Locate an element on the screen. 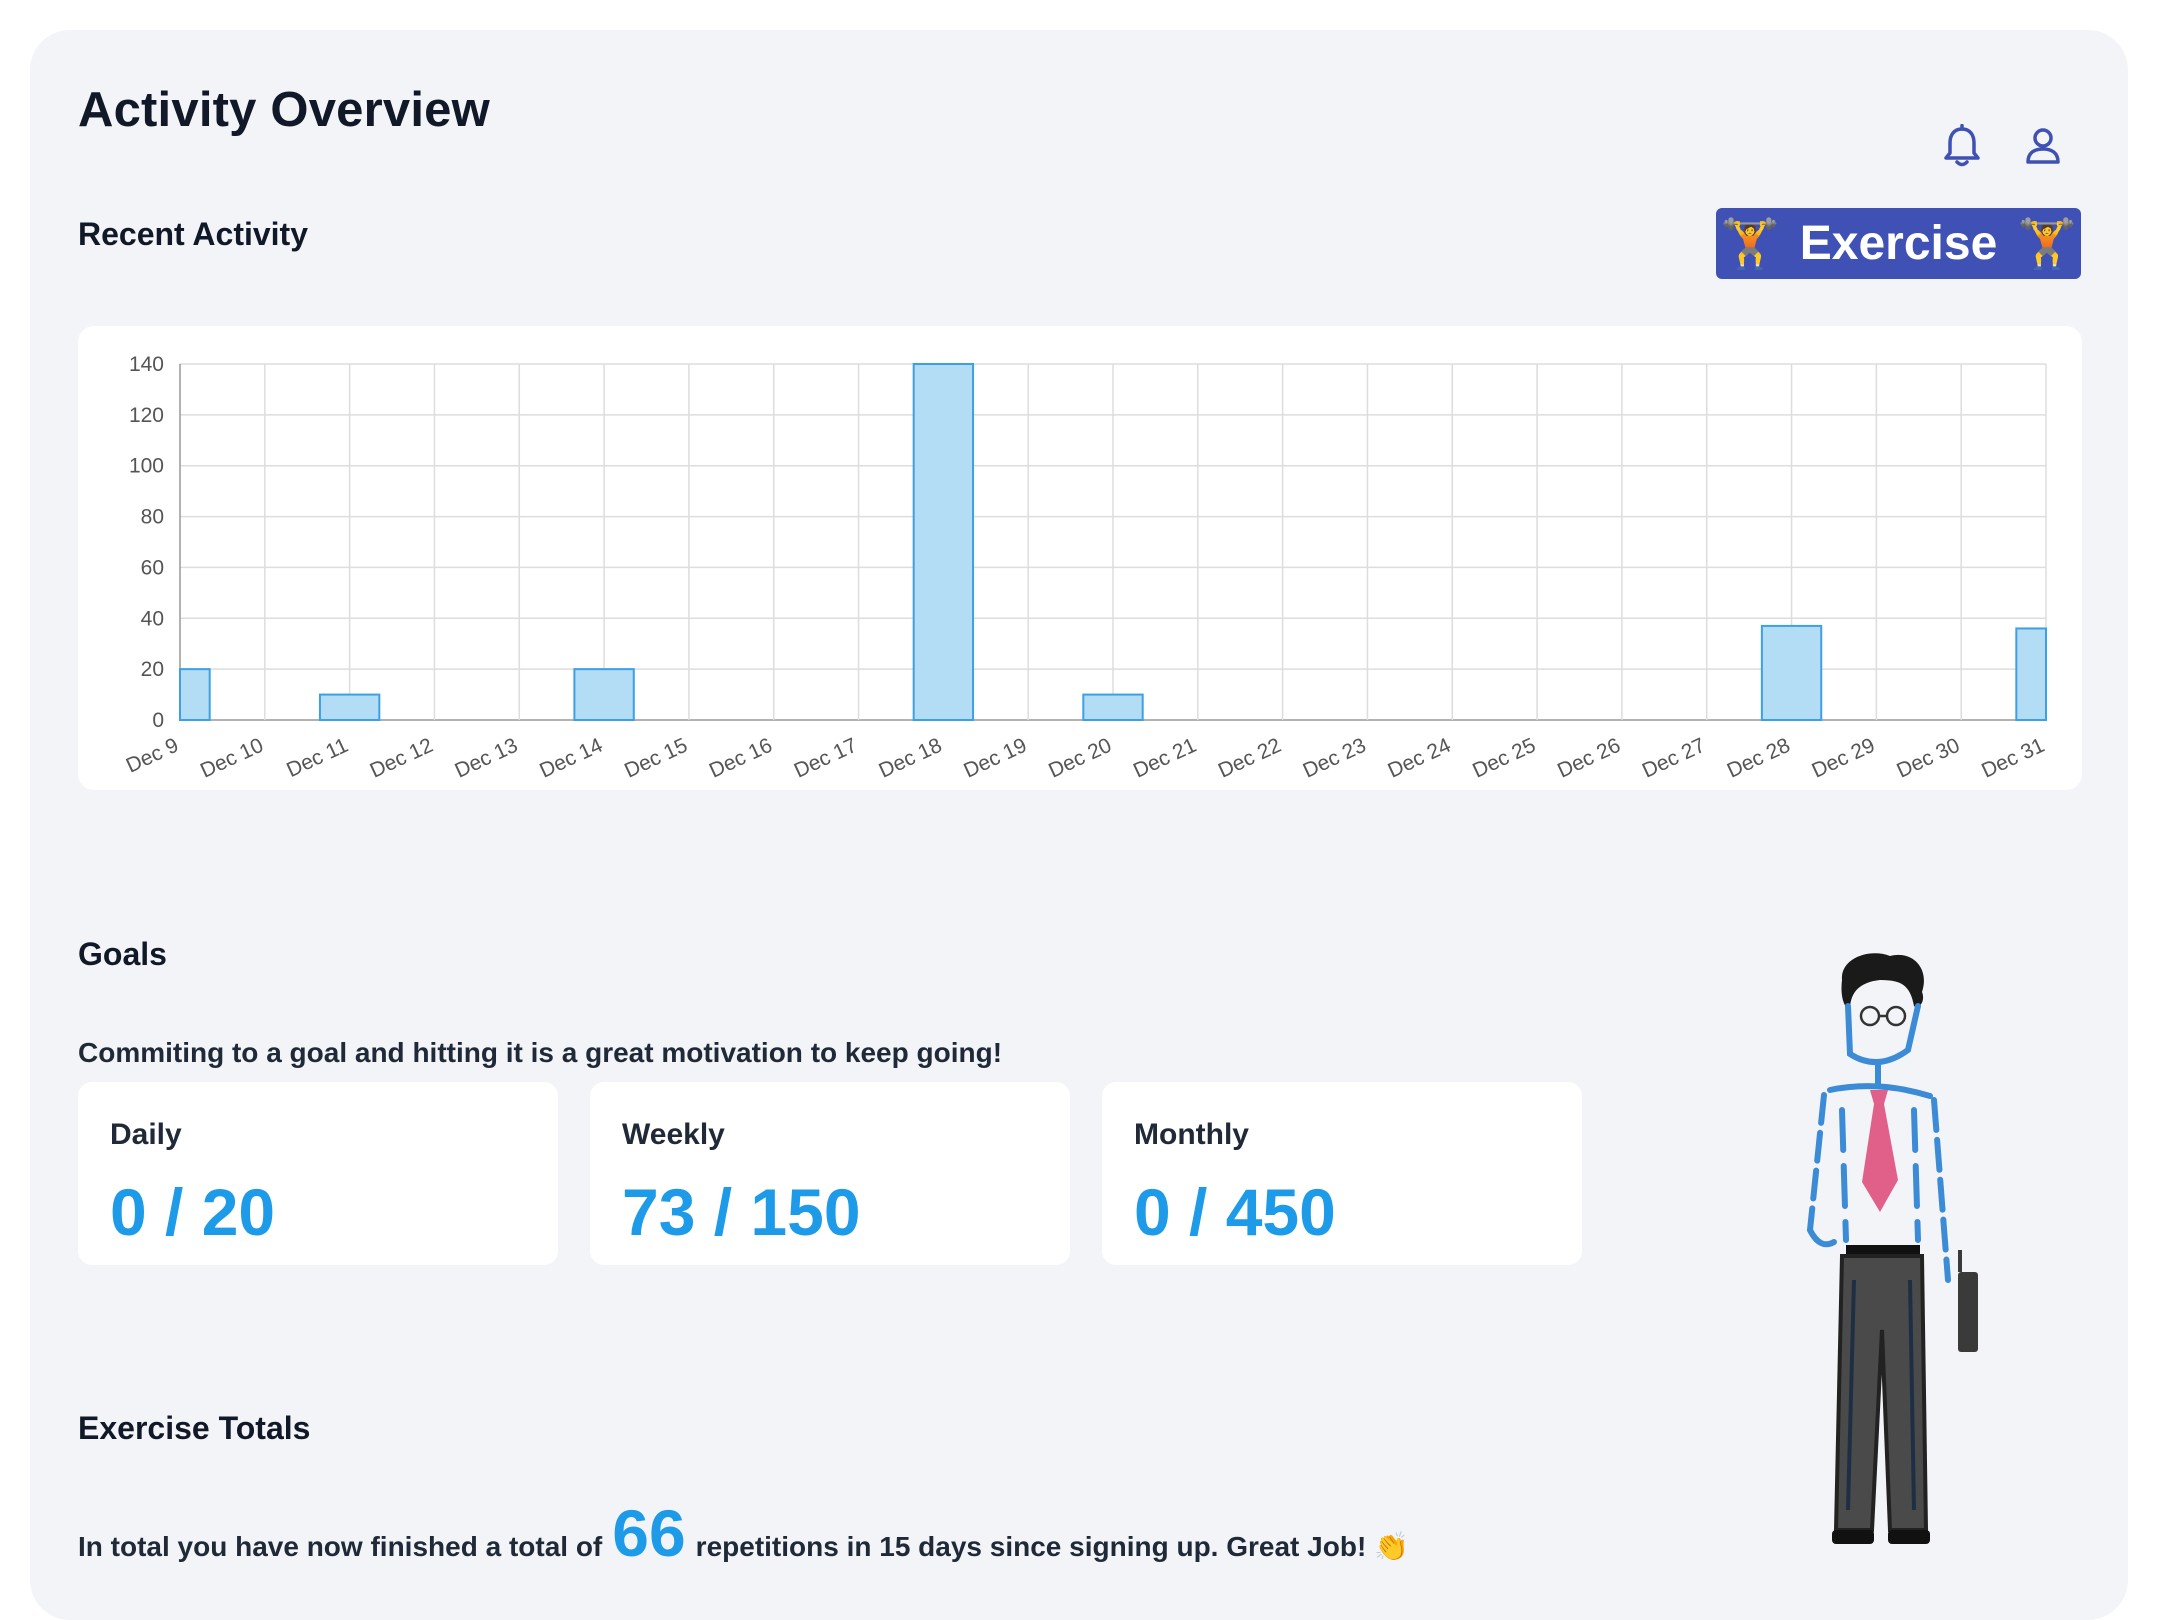 The height and width of the screenshot is (1620, 2158). businessman-illustration is located at coordinates (1892, 1248).